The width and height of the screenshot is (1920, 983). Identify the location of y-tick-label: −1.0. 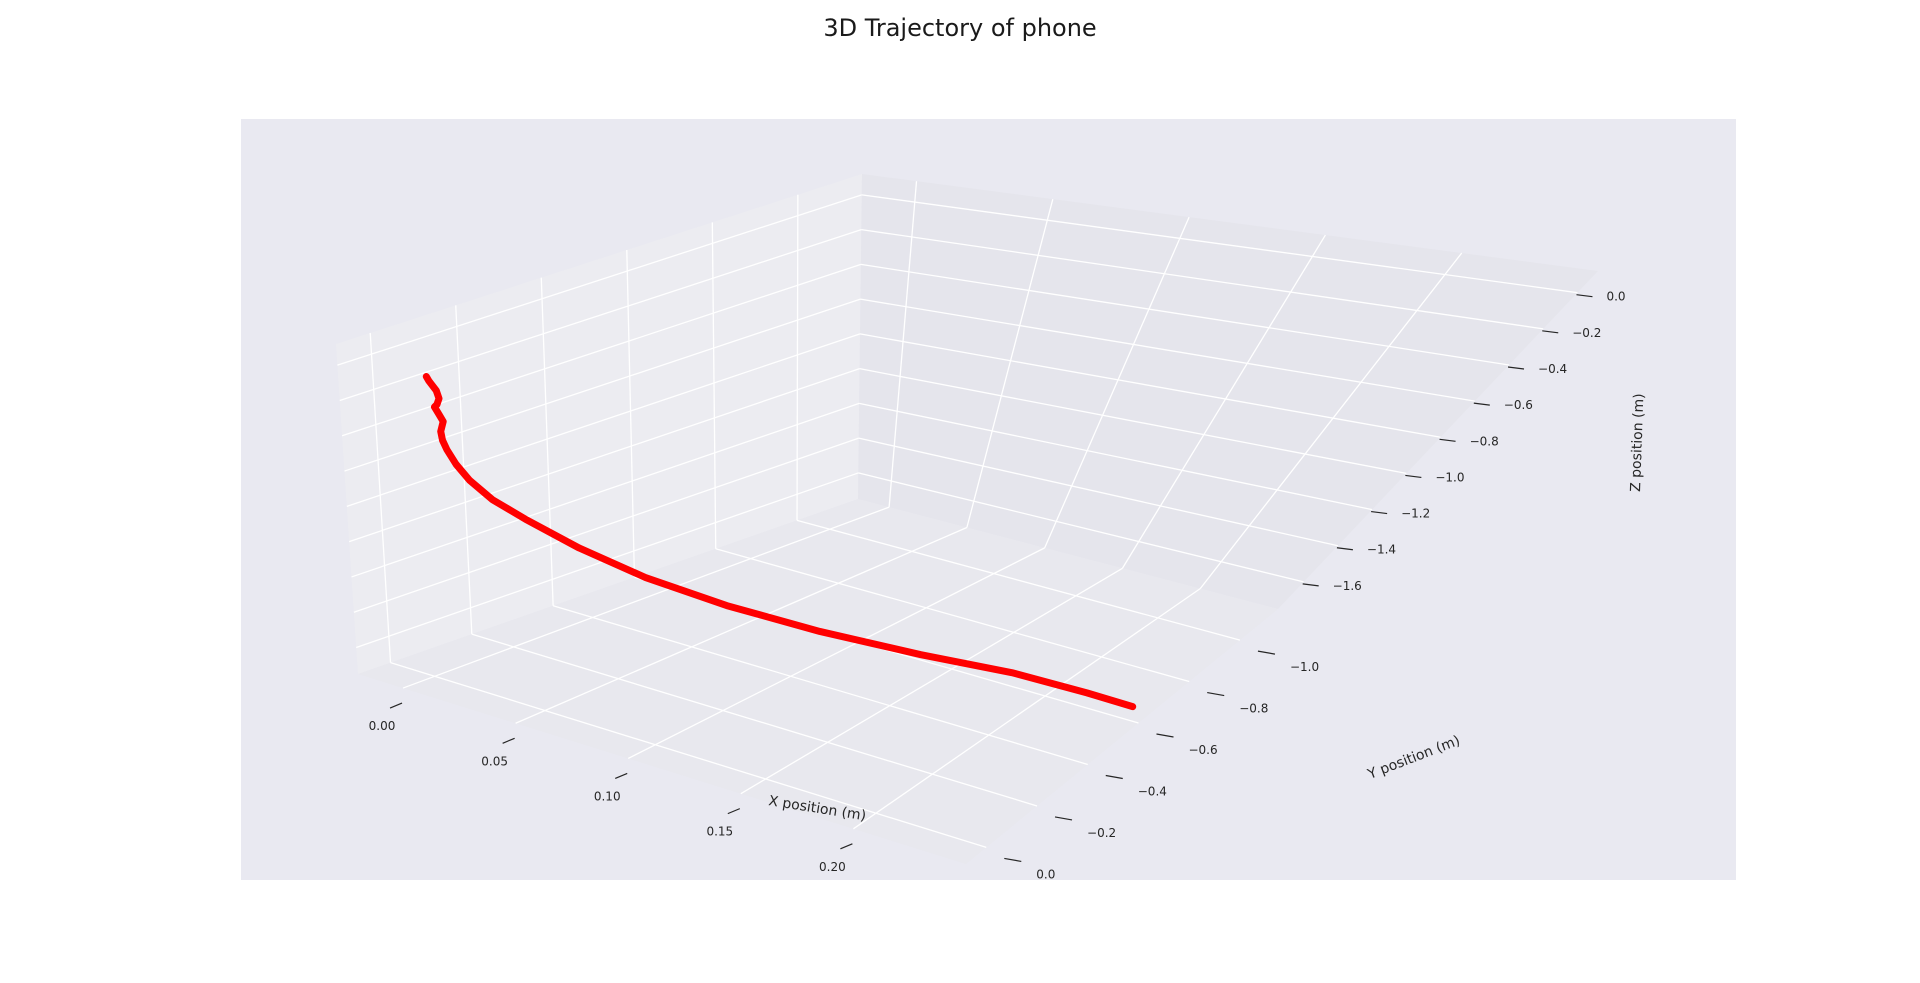
(1304, 667).